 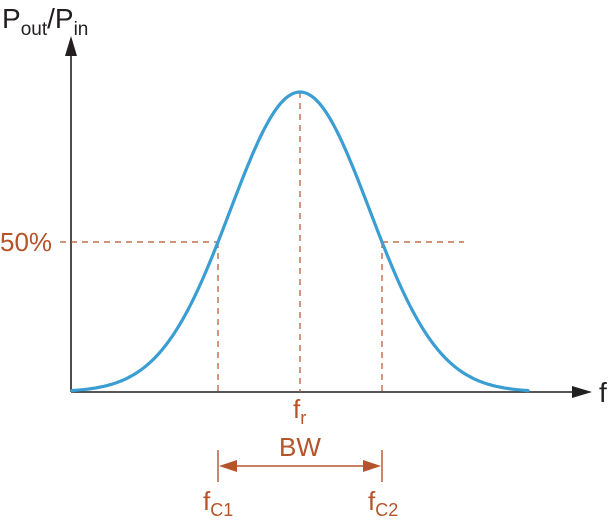 What do you see at coordinates (383, 503) in the screenshot?
I see `fc2-label: fC2` at bounding box center [383, 503].